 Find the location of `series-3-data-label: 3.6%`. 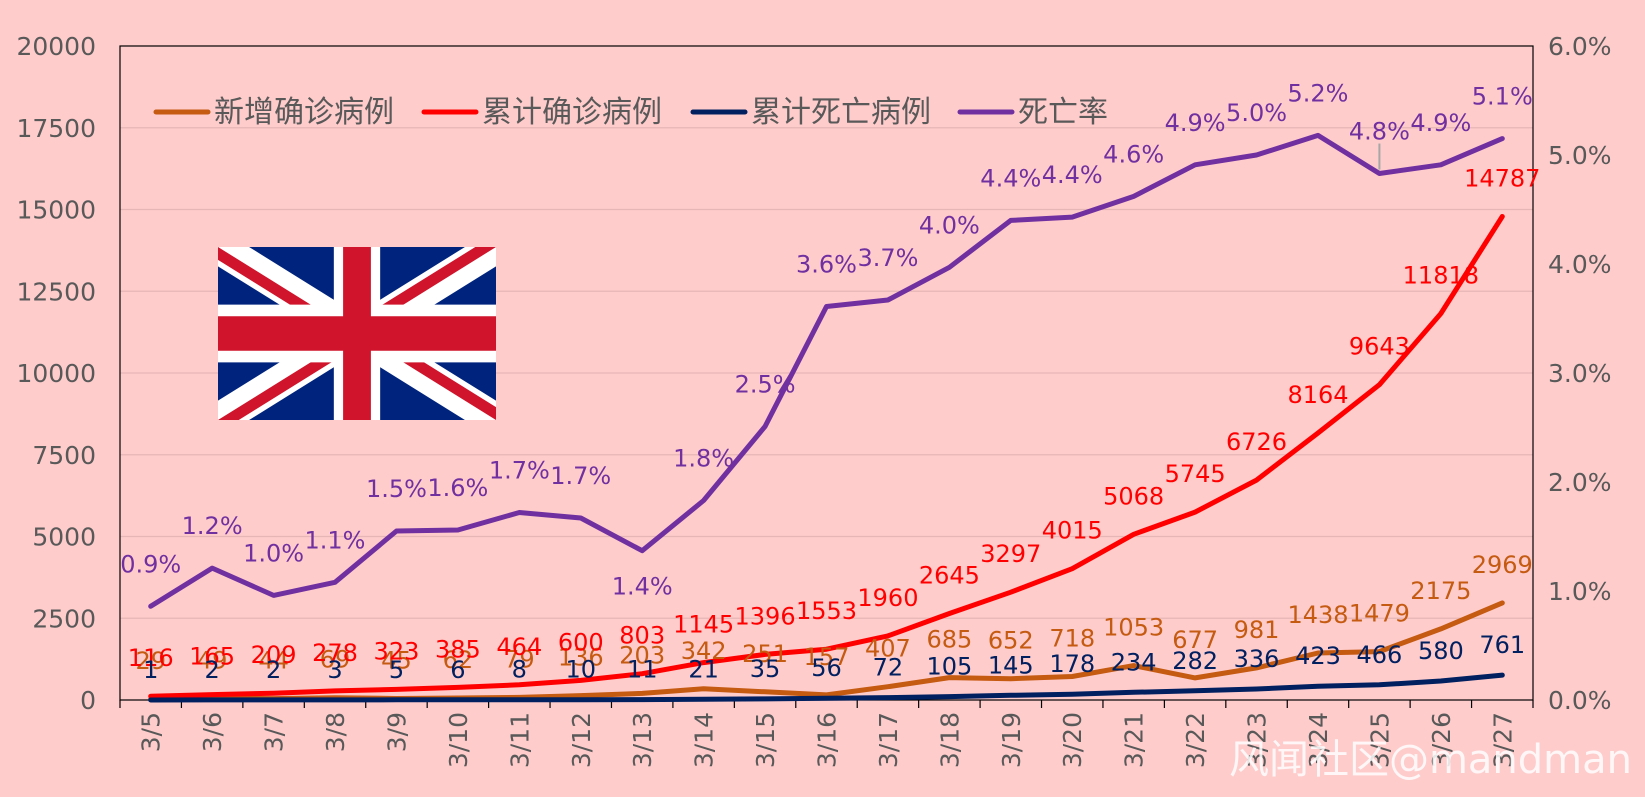

series-3-data-label: 3.6% is located at coordinates (826, 265).